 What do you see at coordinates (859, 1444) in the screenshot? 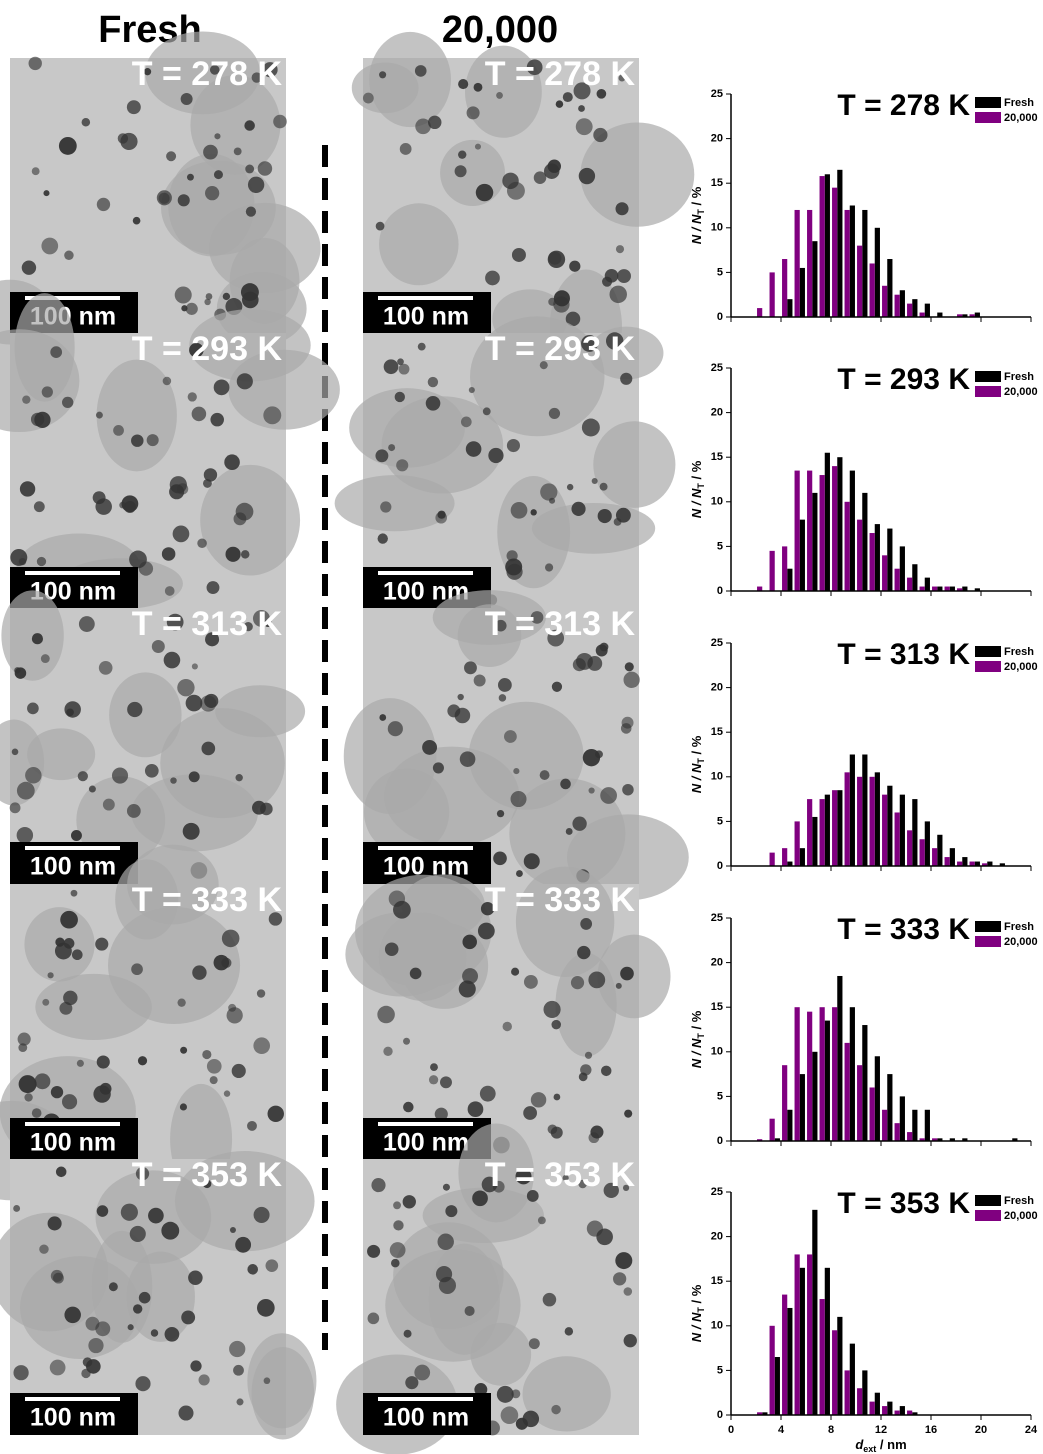
I see `axis-label-text: d` at bounding box center [859, 1444].